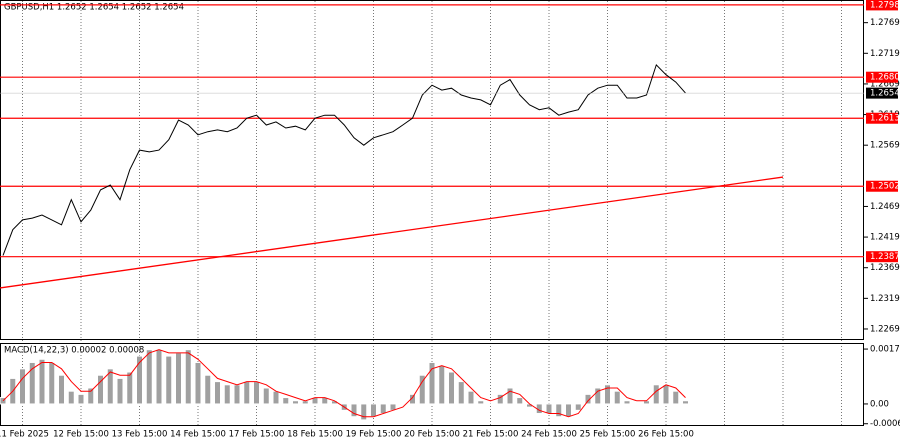  Describe the element at coordinates (666, 435) in the screenshot. I see `x-tick-label: 26 Feb 15:00` at that location.